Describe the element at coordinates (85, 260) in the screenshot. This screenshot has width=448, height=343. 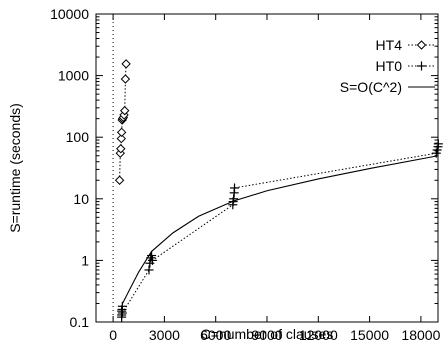
I see `y-tick-label: 1` at that location.